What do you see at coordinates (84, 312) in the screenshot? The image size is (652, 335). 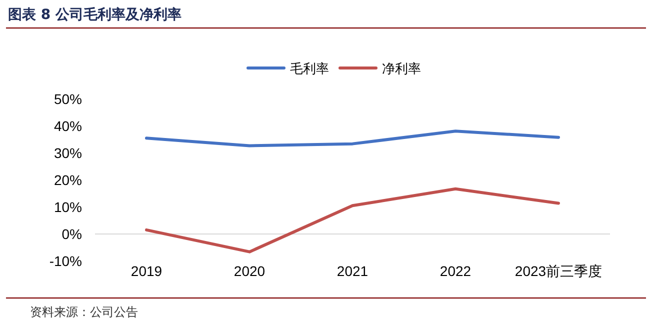 I see `text: 资料来源：公司公告` at bounding box center [84, 312].